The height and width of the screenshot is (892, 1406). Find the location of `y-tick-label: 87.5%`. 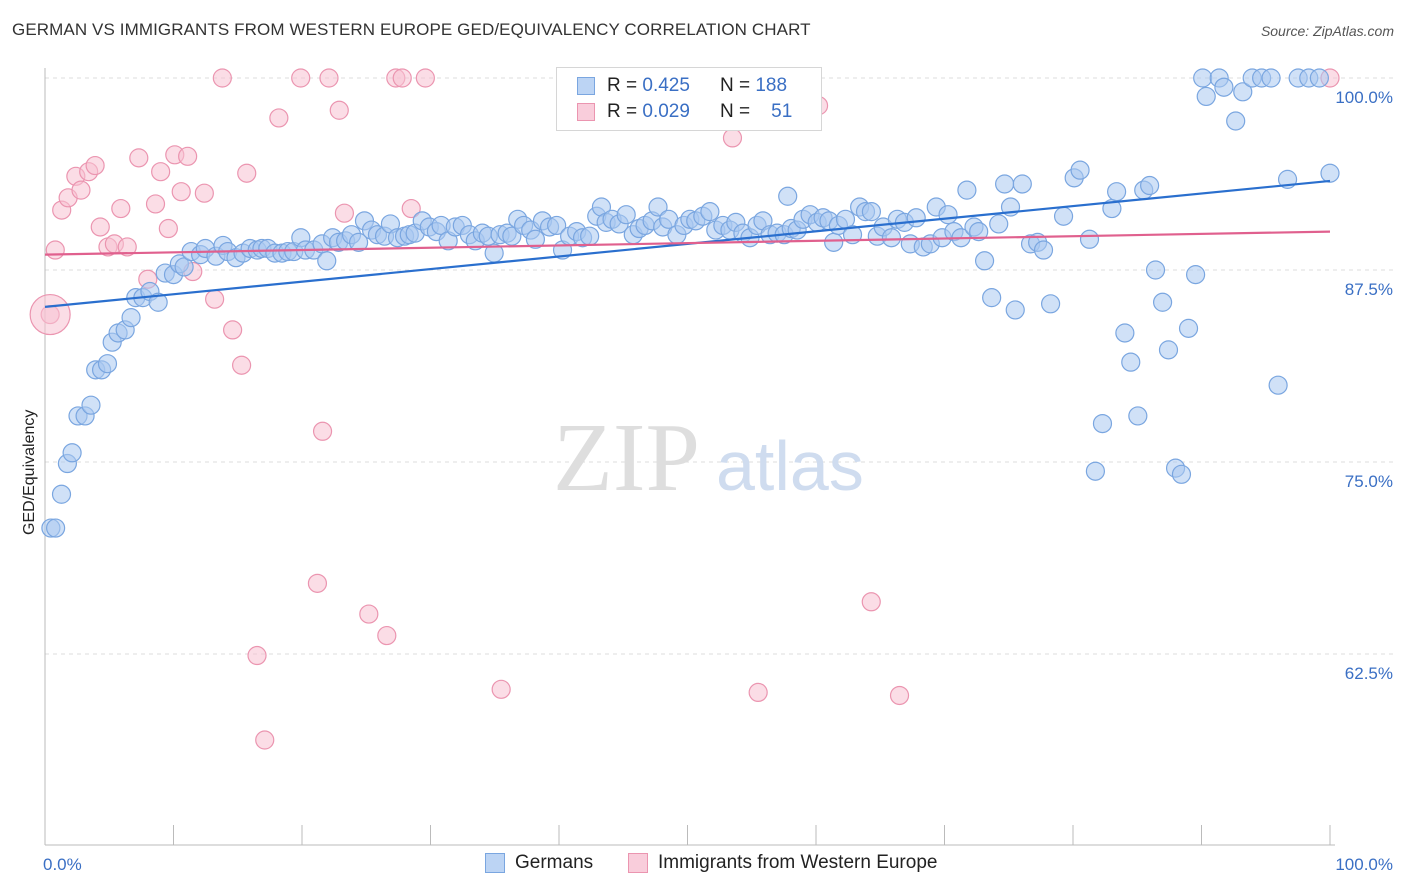

y-tick-label: 87.5% is located at coordinates (1369, 289).